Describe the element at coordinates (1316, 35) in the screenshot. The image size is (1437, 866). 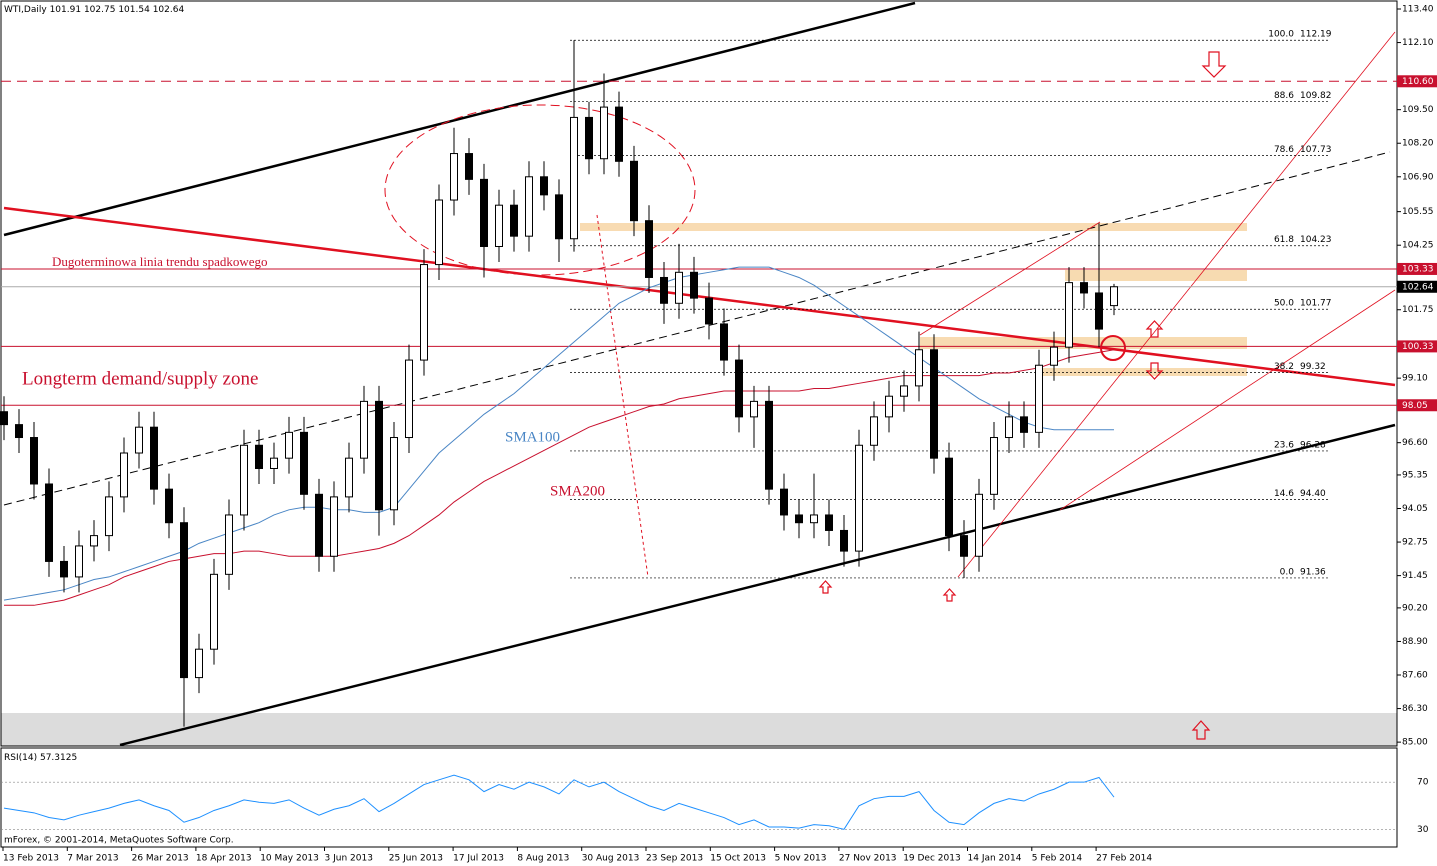
I see `fib-price: 112.19` at that location.